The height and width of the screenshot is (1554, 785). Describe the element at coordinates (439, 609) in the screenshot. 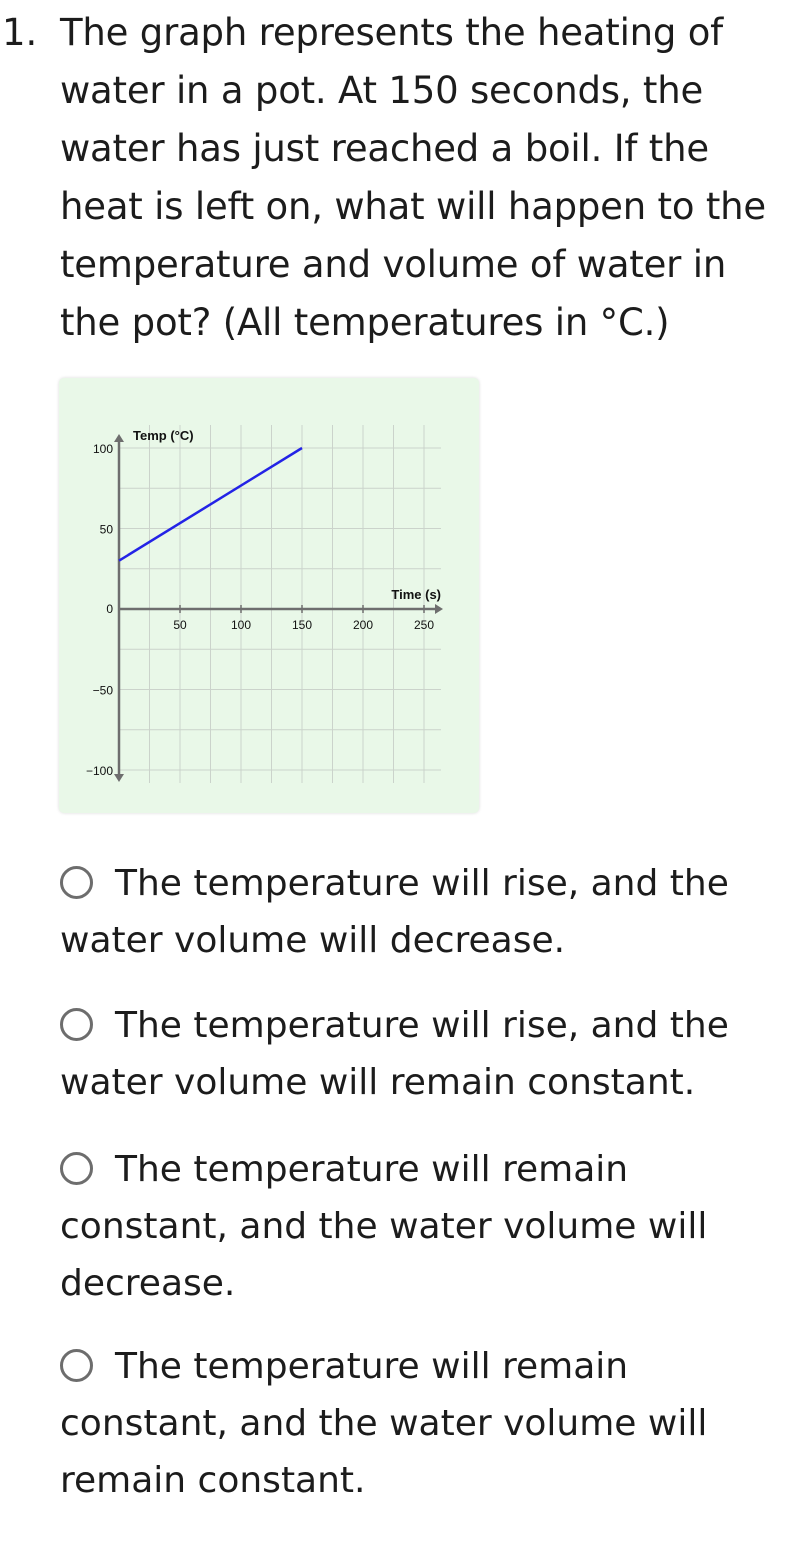

I see `x-axis-arrow-icon` at that location.